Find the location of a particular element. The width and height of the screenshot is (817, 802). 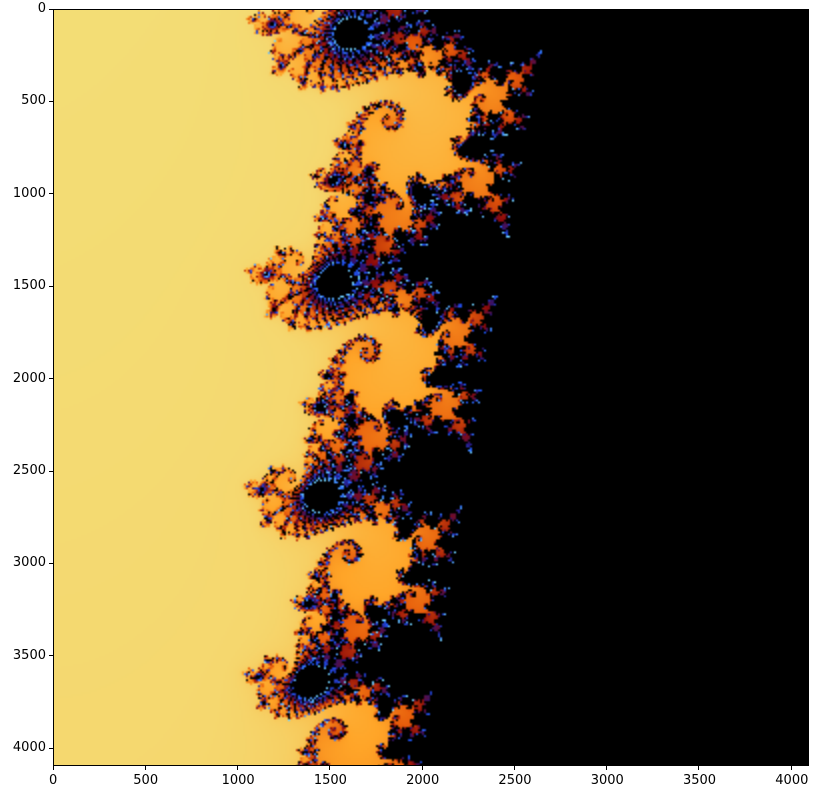

y-tick-label: 1500 is located at coordinates (29, 286).